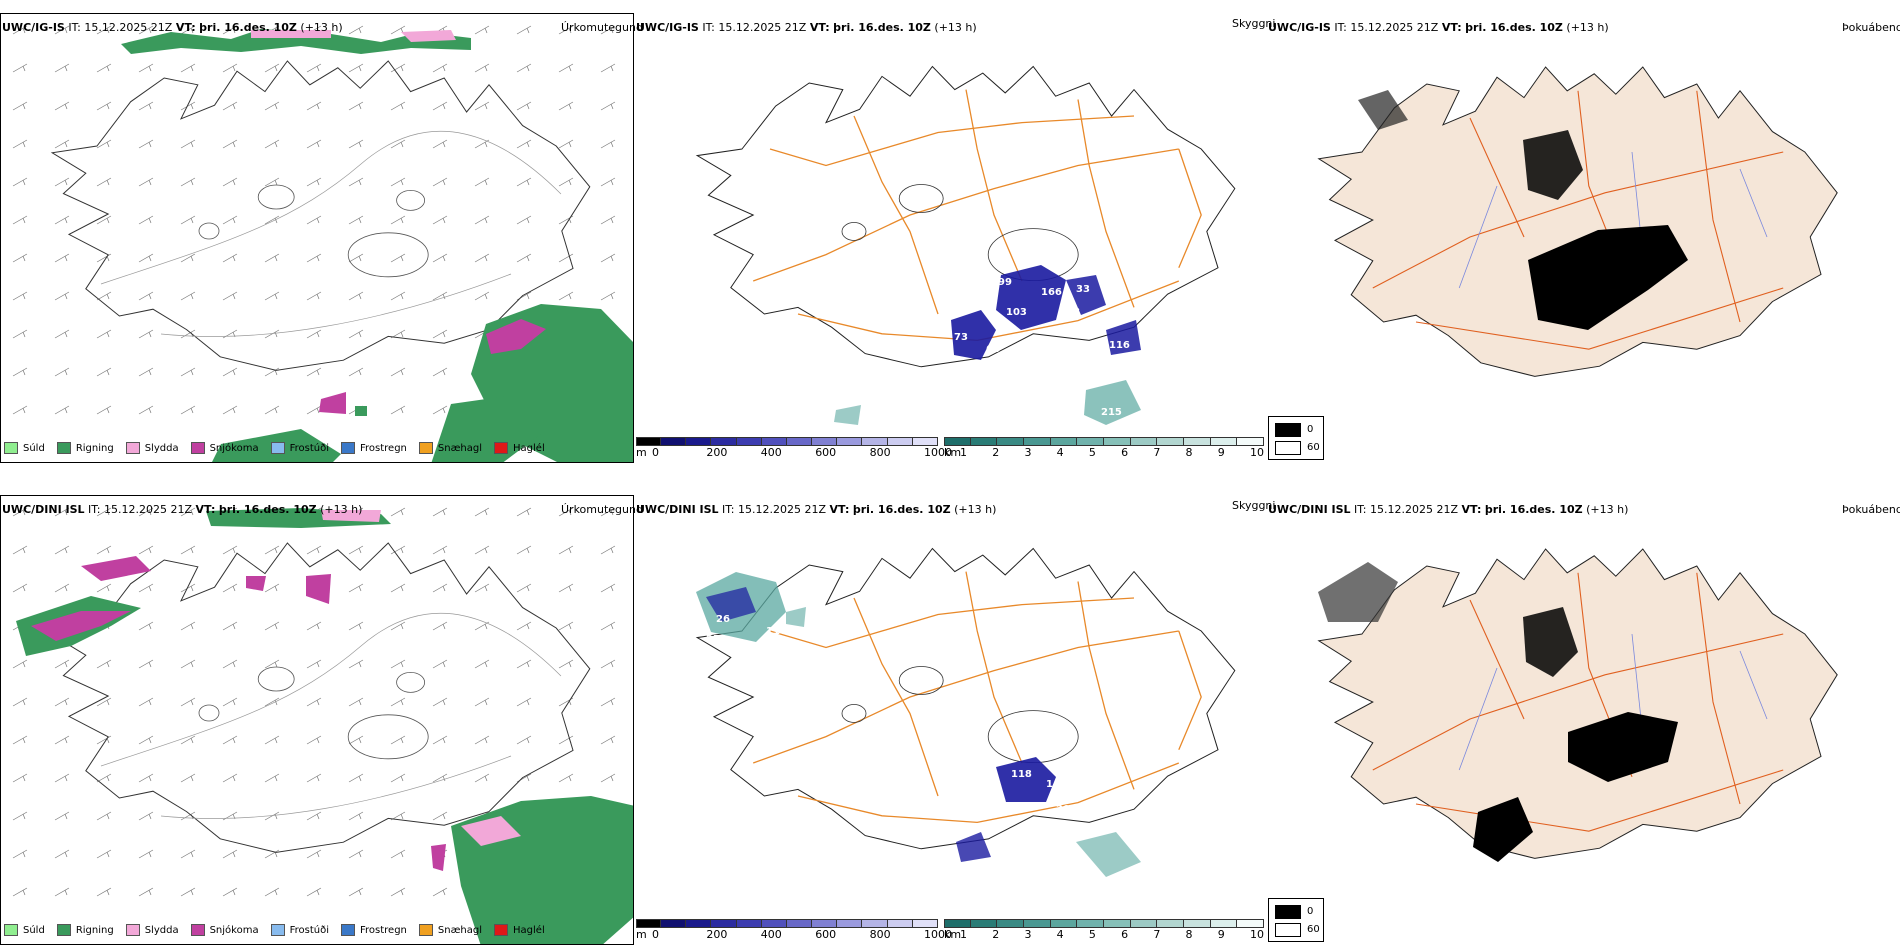  What do you see at coordinates (486, 428) in the screenshot?
I see `rain-area` at bounding box center [486, 428].